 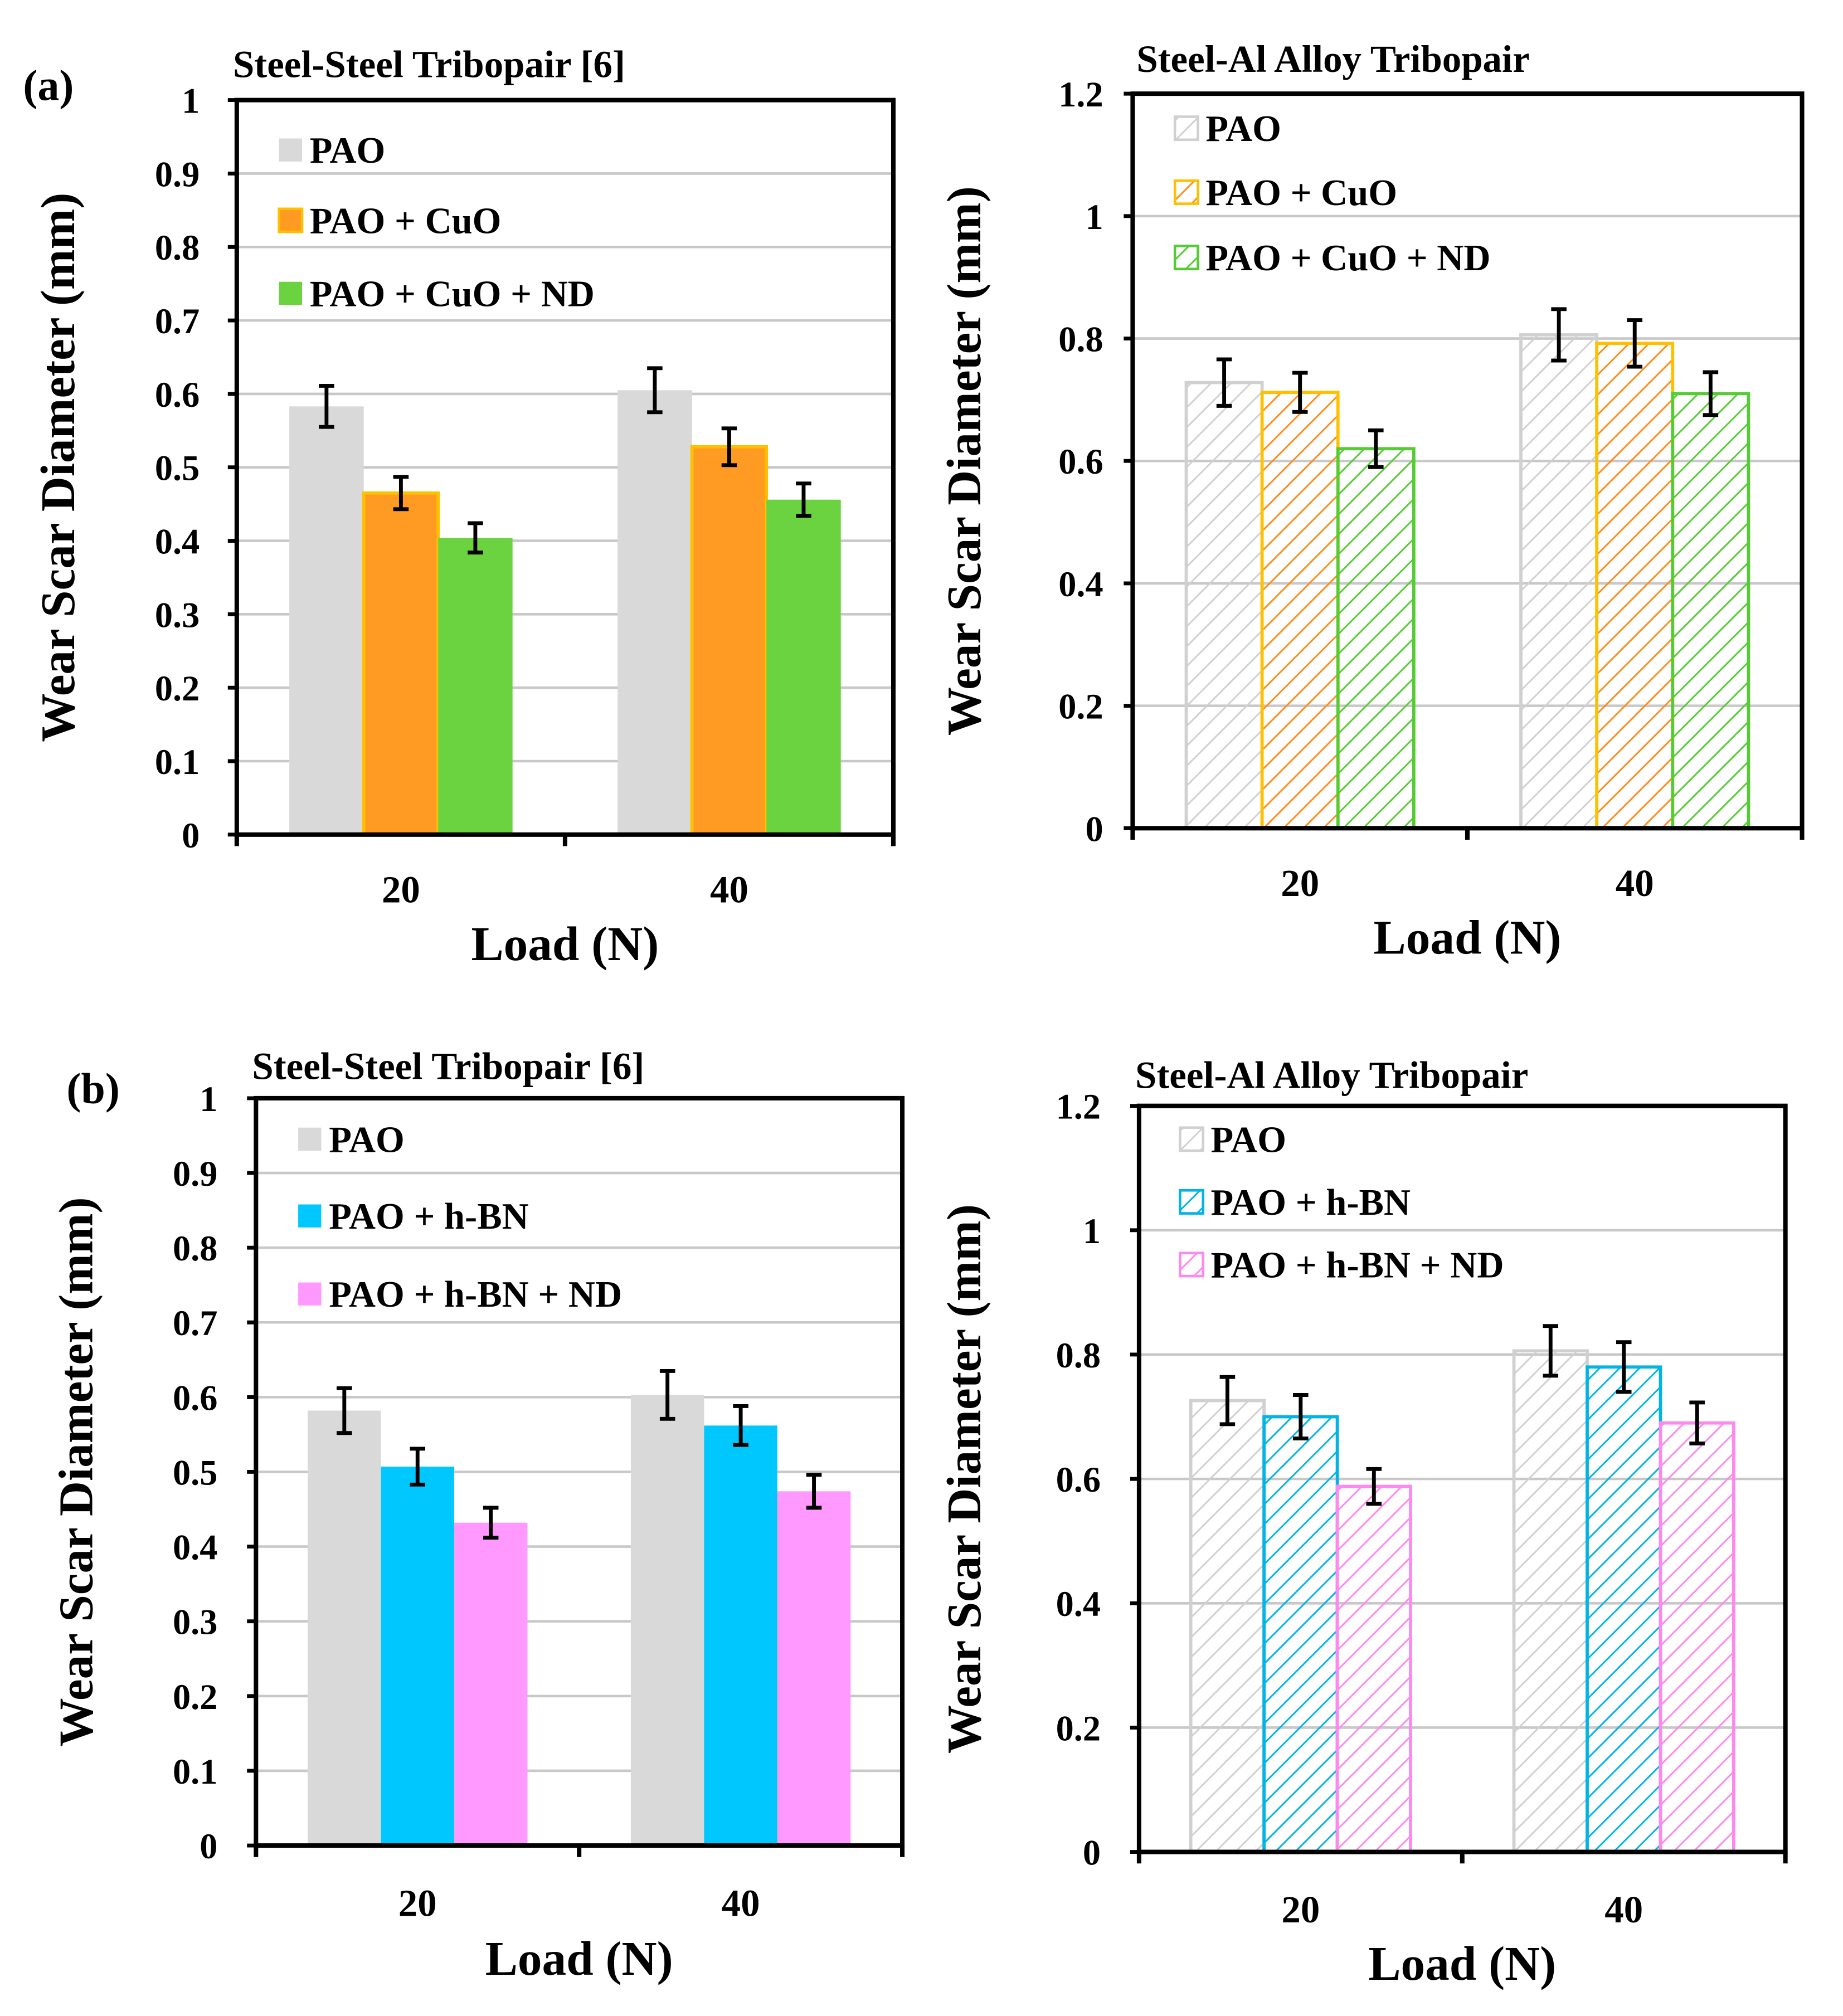 I want to click on panel-label-b: (b), so click(x=92, y=1088).